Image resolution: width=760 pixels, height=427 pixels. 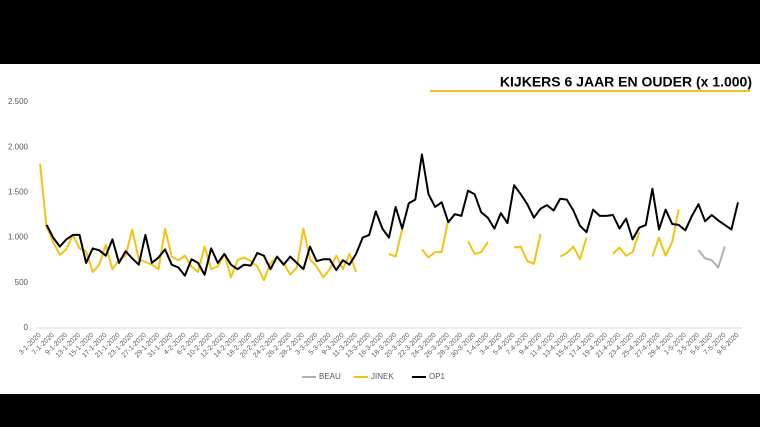 What do you see at coordinates (382, 376) in the screenshot?
I see `legend-label: JINEK` at bounding box center [382, 376].